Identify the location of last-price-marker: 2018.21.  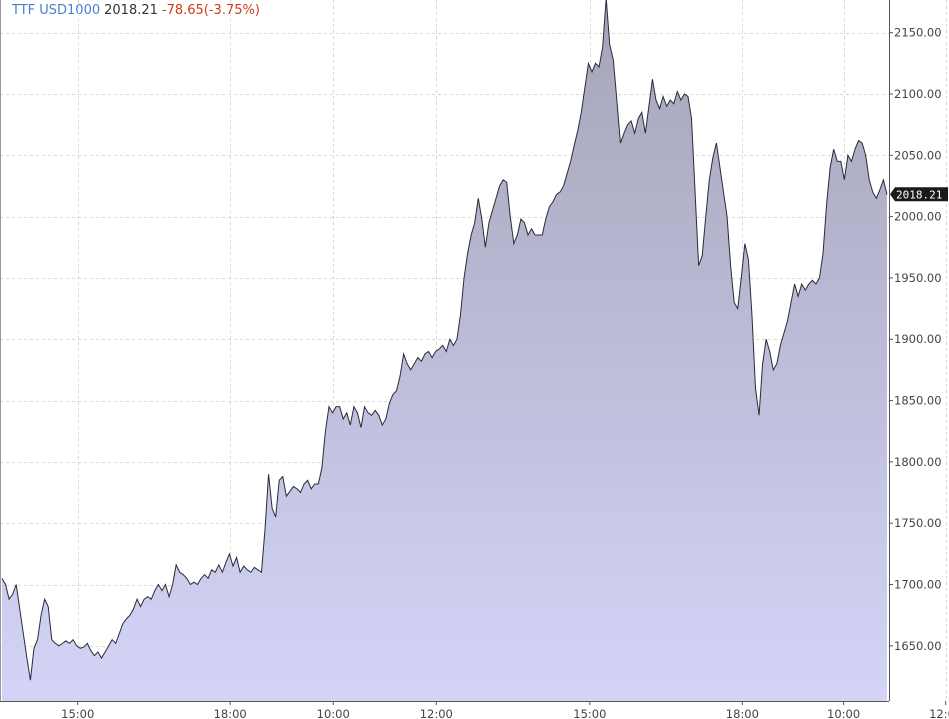
(919, 194).